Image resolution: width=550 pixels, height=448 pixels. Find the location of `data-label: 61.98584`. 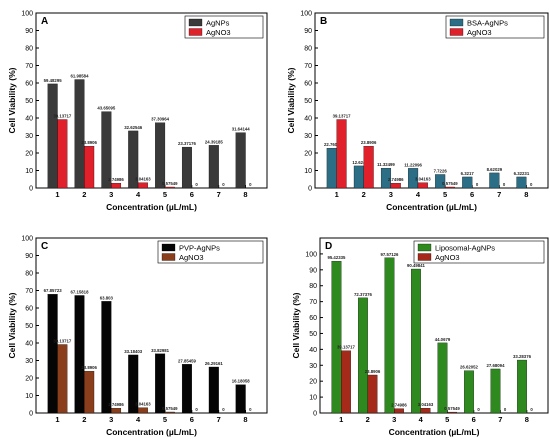

data-label: 61.98584 is located at coordinates (80, 76).